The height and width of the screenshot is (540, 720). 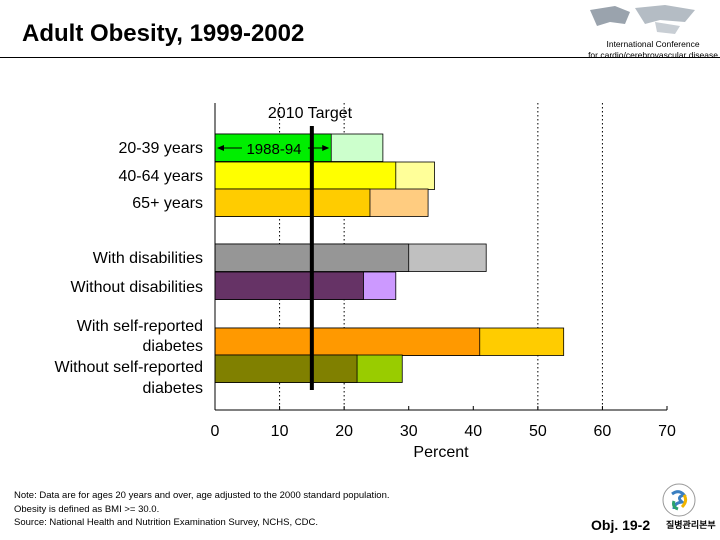 What do you see at coordinates (473, 431) in the screenshot?
I see `x-tick-label: 40` at bounding box center [473, 431].